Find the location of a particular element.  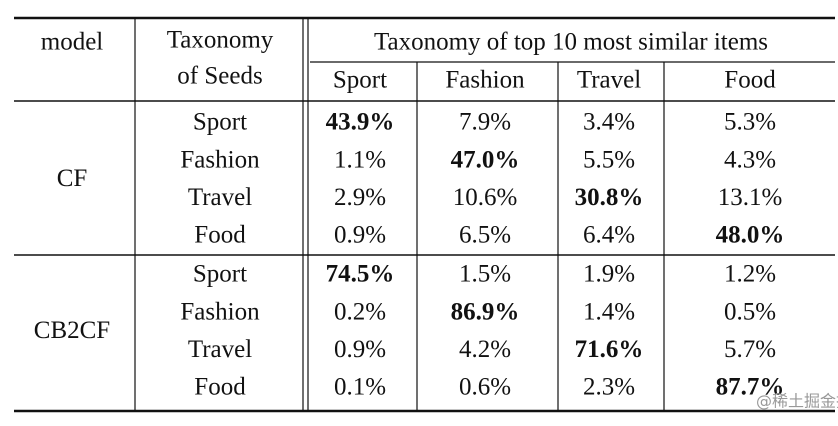

cell: 0.2% is located at coordinates (360, 311).